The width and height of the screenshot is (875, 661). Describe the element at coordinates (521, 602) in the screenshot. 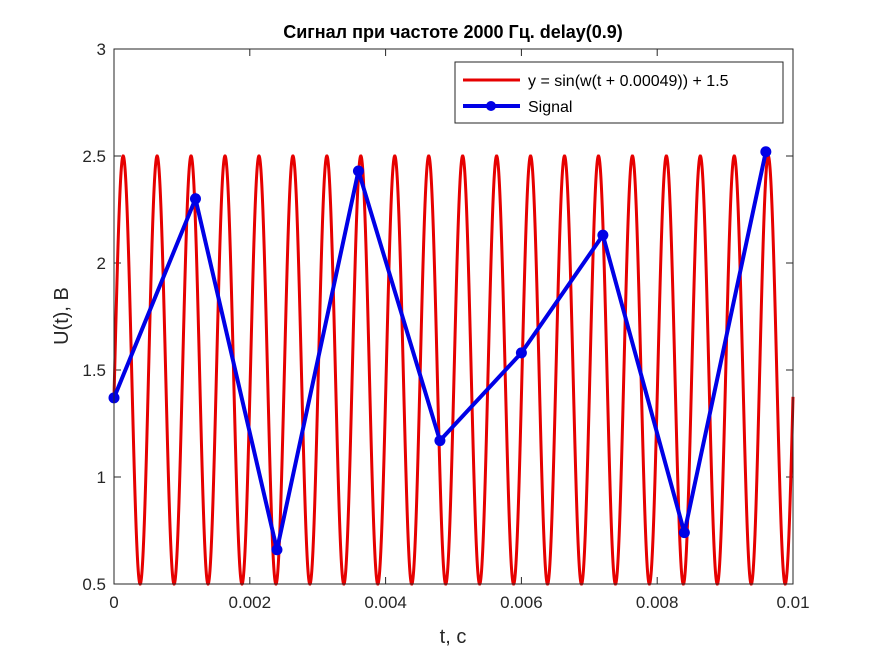

I see `x-tick-label: 0.006` at that location.